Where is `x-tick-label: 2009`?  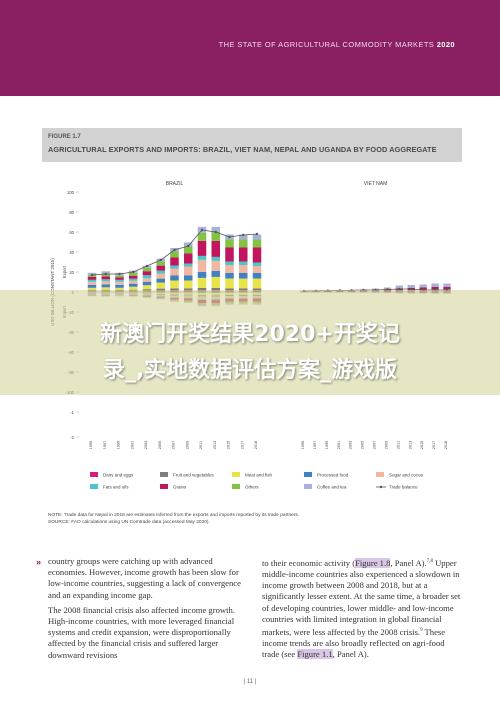
x-tick-label: 2009 is located at coordinates (386, 445).